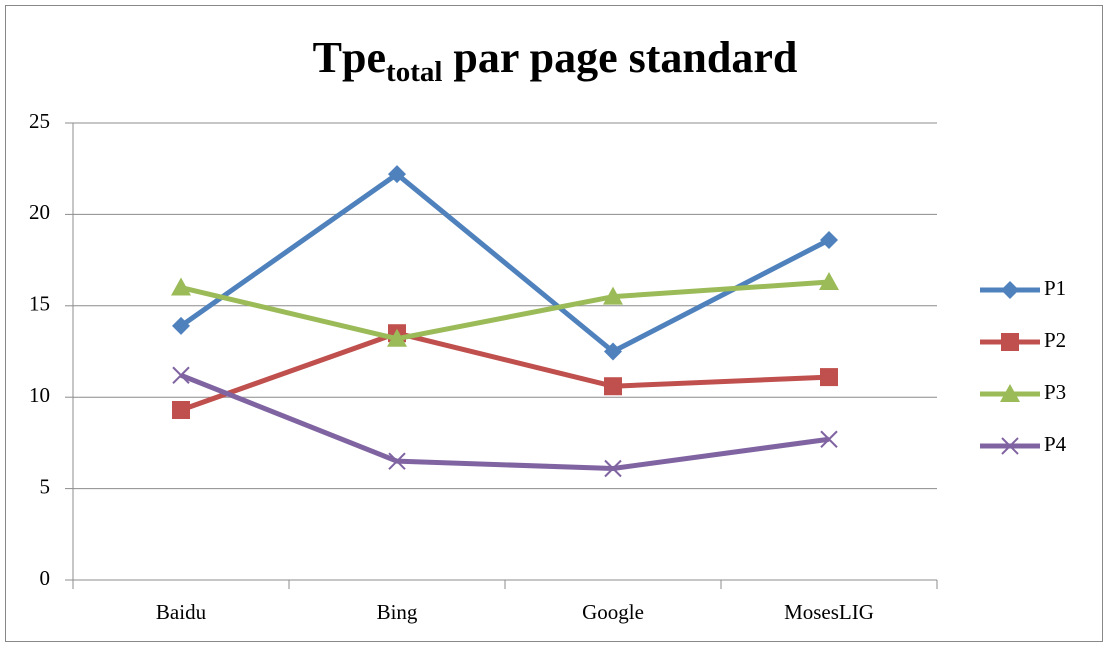  I want to click on x-tick-label: Google, so click(613, 612).